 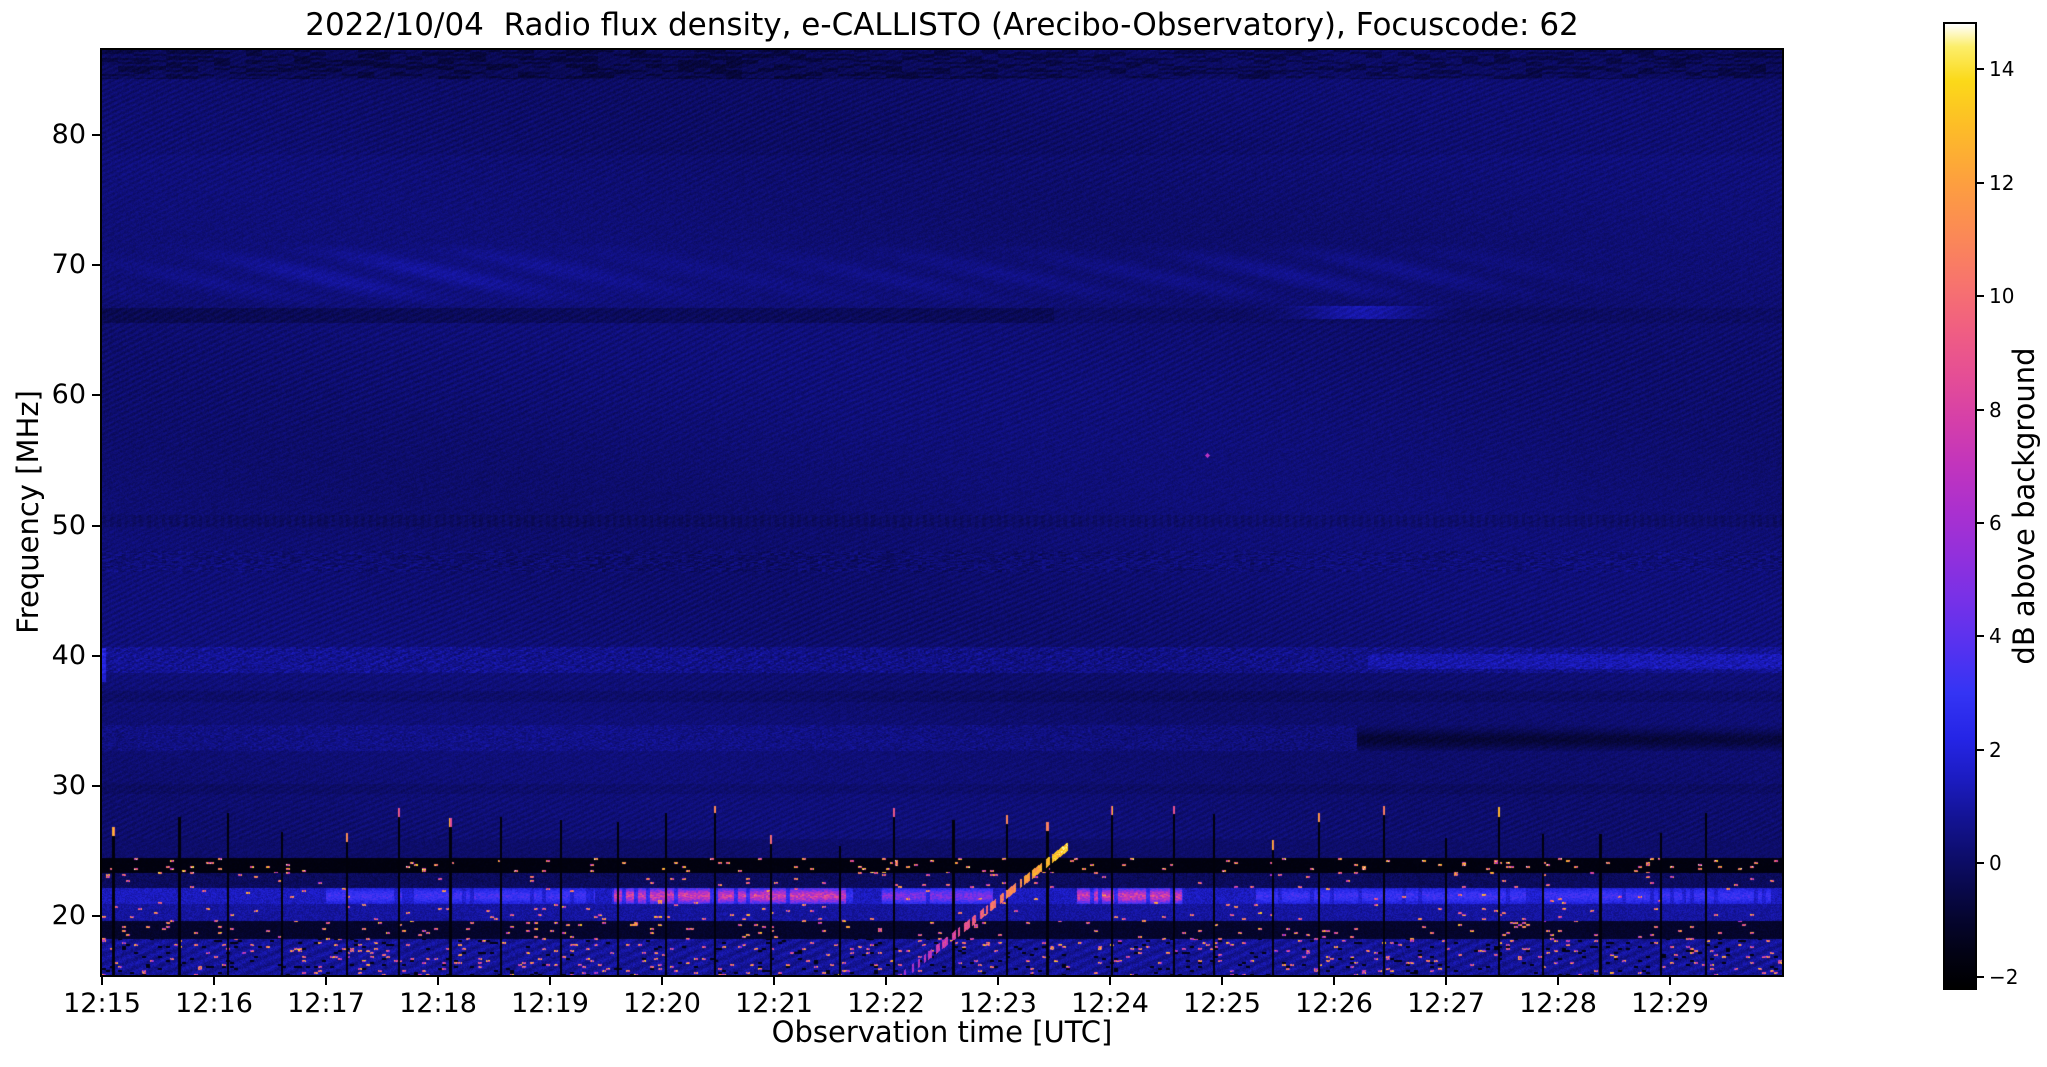 I want to click on x-tick-label: 12:23, so click(x=998, y=1003).